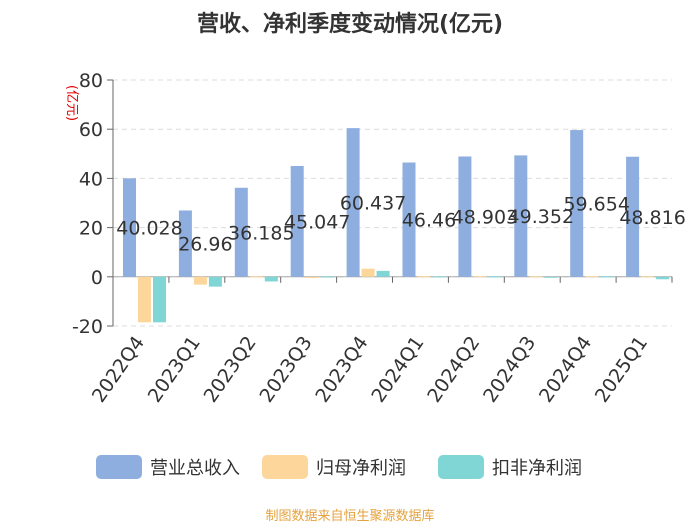  What do you see at coordinates (453, 369) in the screenshot?
I see `x-tick-label: 2024Q2` at bounding box center [453, 369].